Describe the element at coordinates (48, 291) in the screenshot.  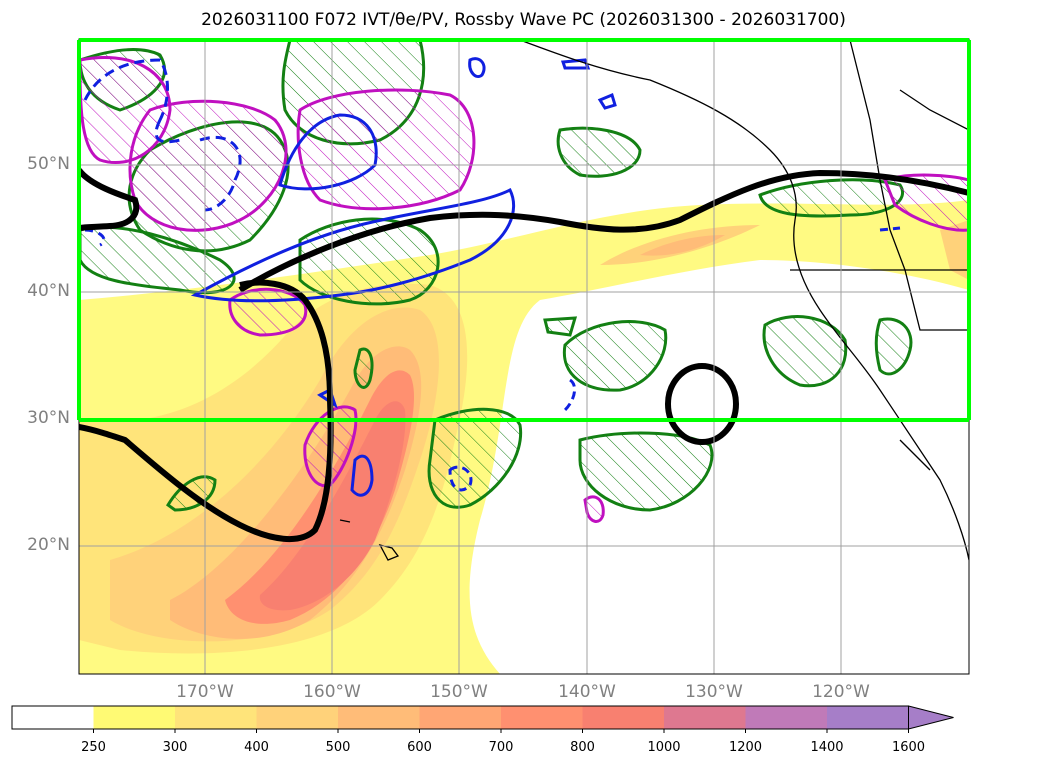
I see `lat-label-40n: 40°N` at that location.